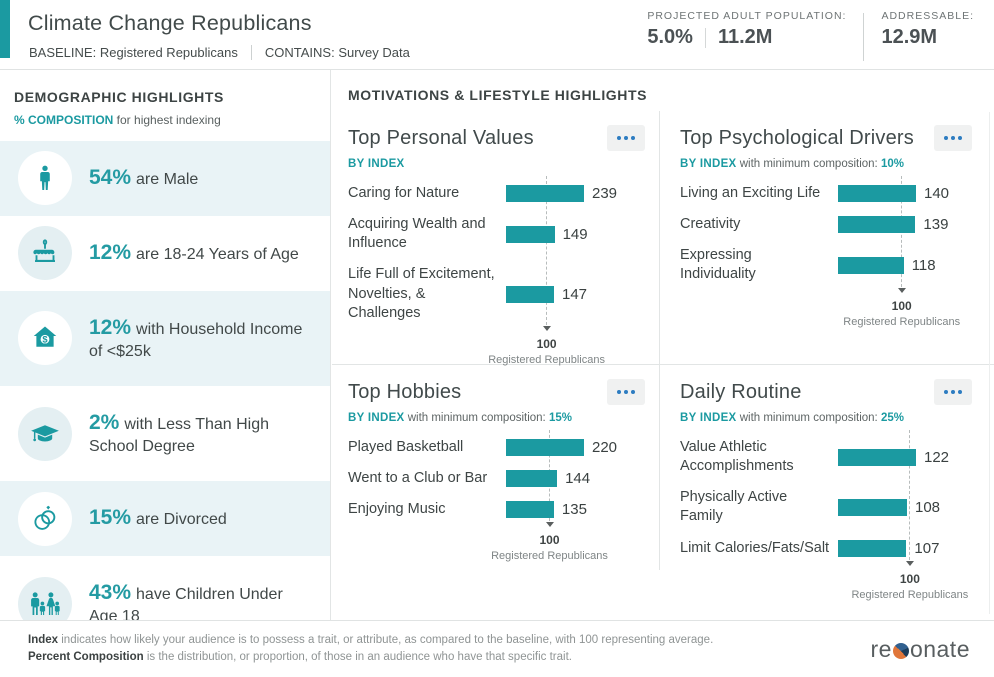 This screenshot has width=994, height=677. What do you see at coordinates (196, 340) in the screenshot?
I see `stat-text: with Household Income of <$25k` at bounding box center [196, 340].